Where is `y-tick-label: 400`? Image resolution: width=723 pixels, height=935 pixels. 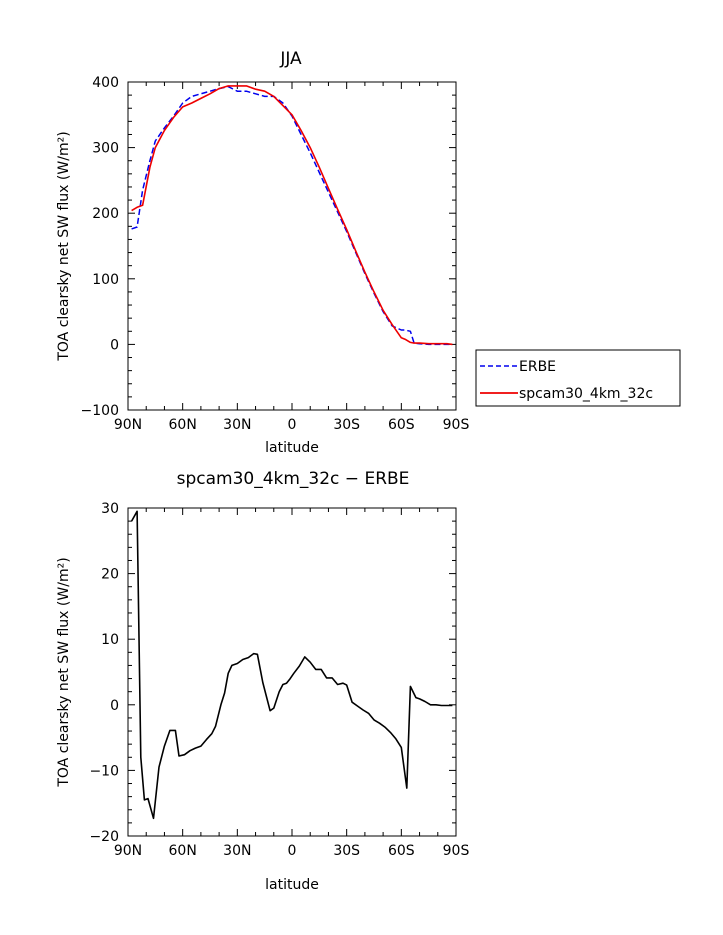 y-tick-label: 400 is located at coordinates (105, 83).